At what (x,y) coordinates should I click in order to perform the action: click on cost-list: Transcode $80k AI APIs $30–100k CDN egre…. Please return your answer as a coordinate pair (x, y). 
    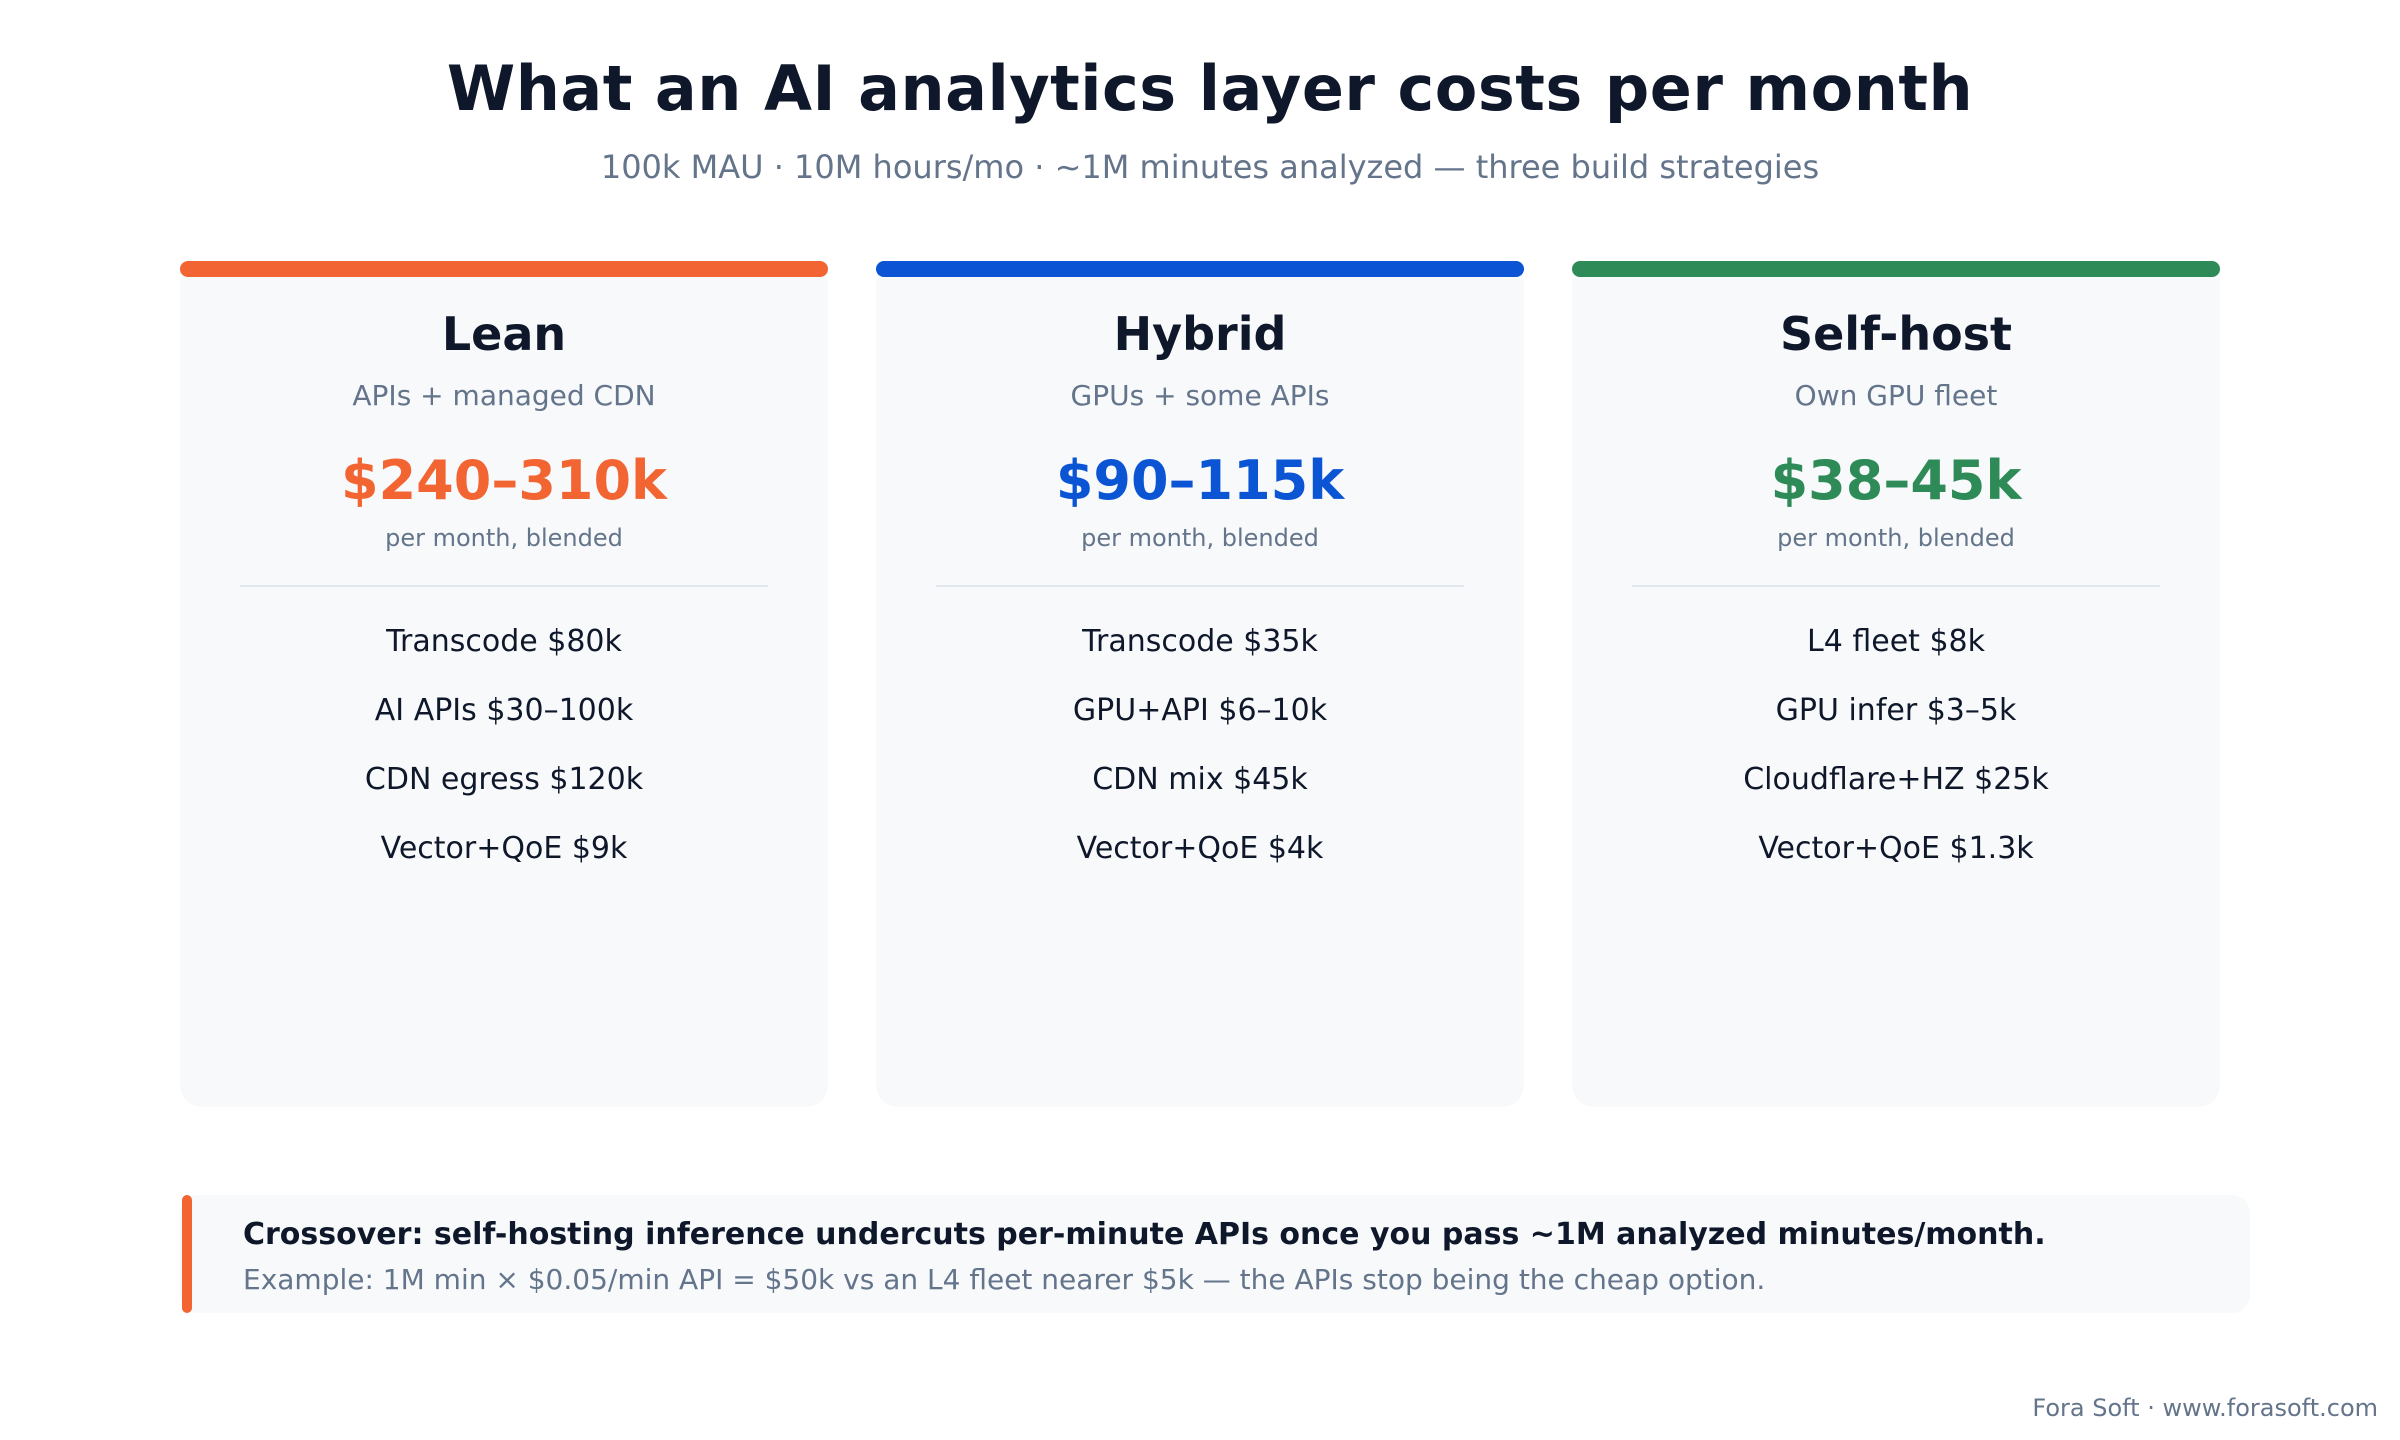
    Looking at the image, I should click on (504, 759).